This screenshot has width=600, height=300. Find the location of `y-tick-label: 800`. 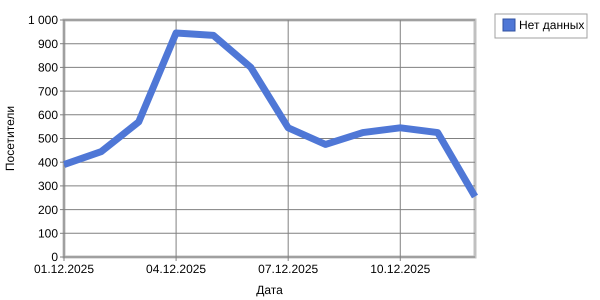

y-tick-label: 800 is located at coordinates (48, 67).